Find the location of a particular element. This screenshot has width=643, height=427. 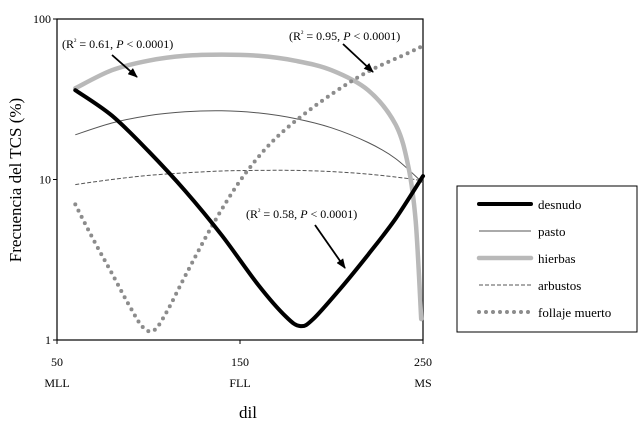

annotation-label: (R² = 0.58, P < 0.0001) is located at coordinates (301, 214).